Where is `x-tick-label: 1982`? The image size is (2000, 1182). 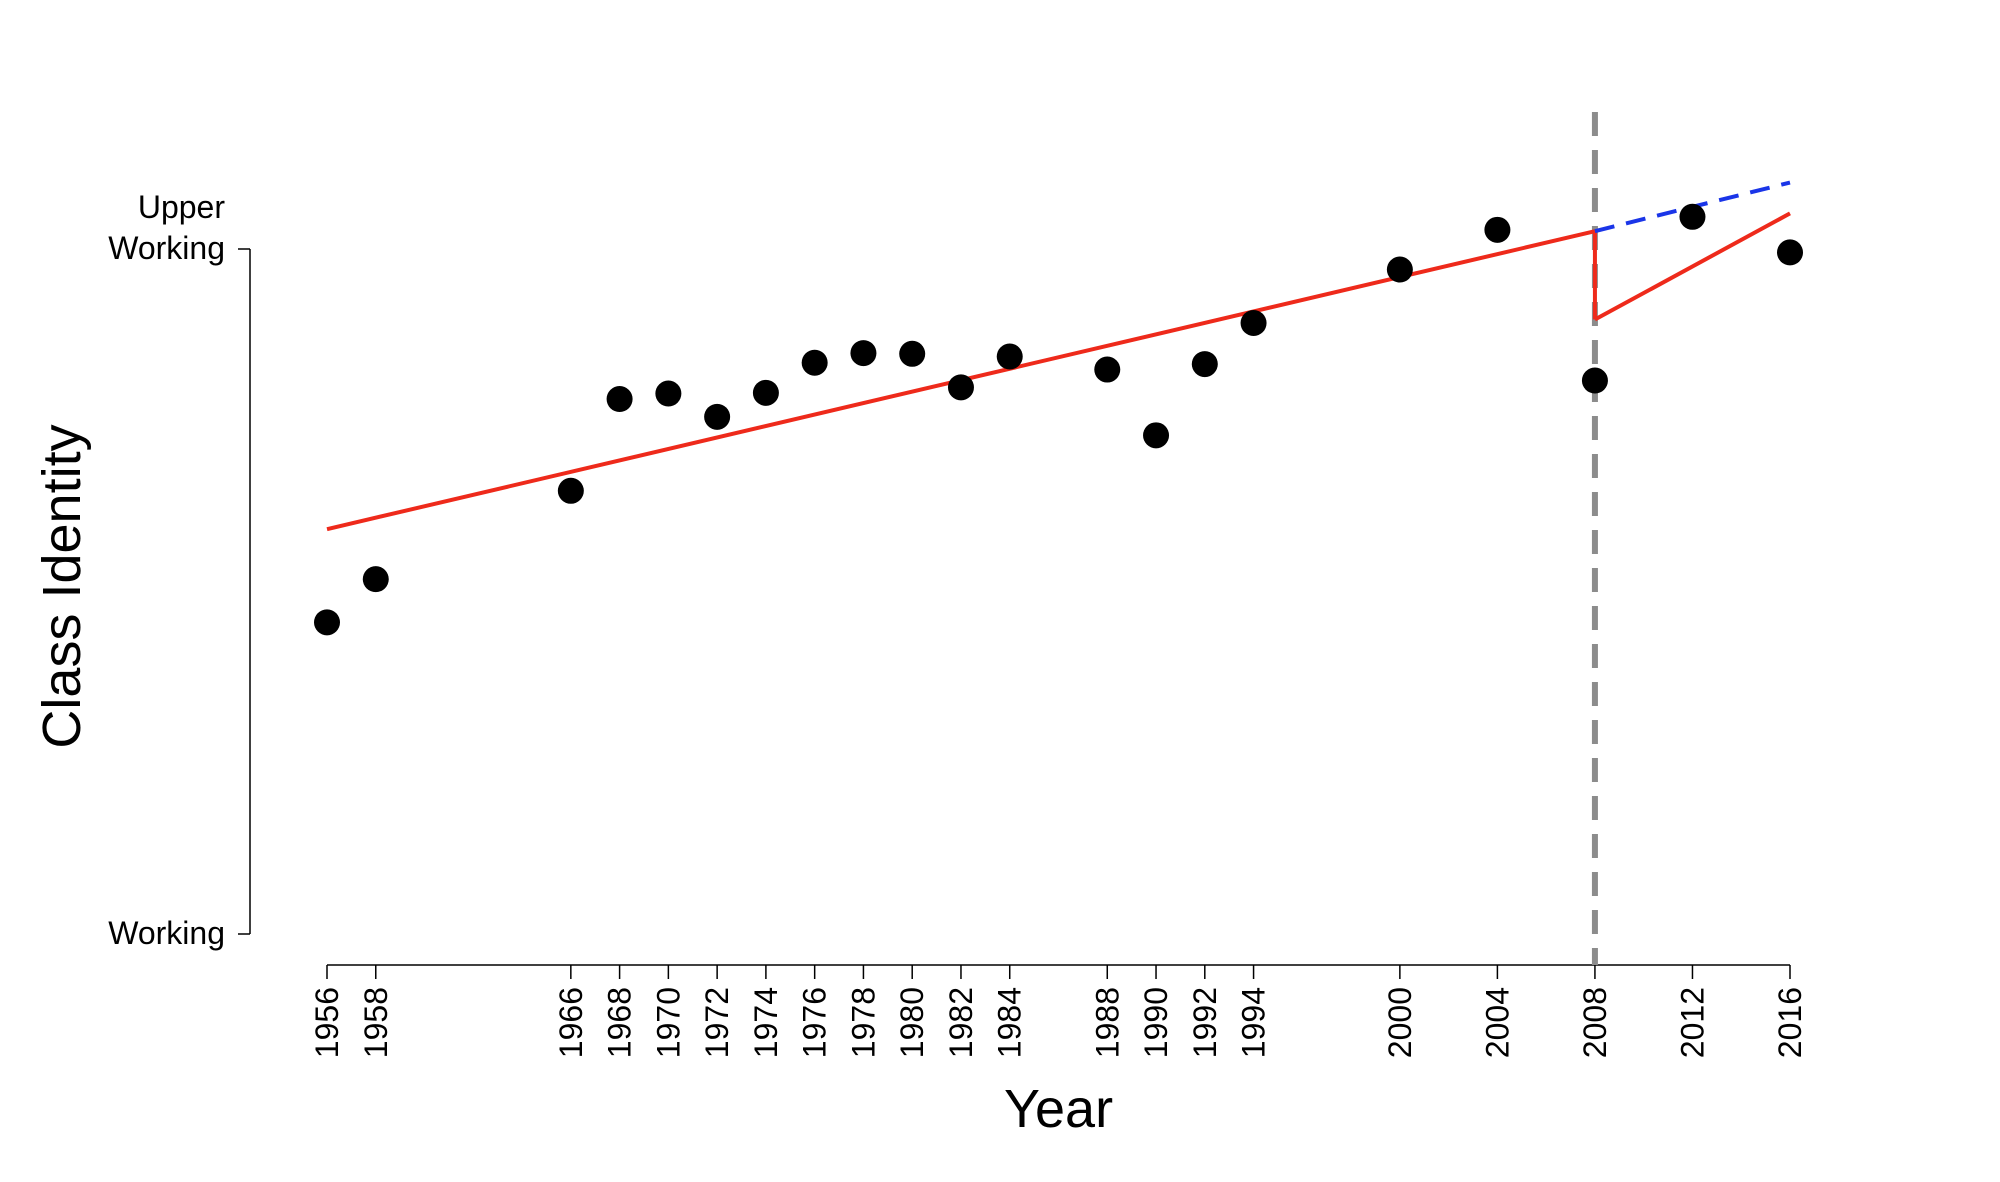 x-tick-label: 1982 is located at coordinates (961, 1022).